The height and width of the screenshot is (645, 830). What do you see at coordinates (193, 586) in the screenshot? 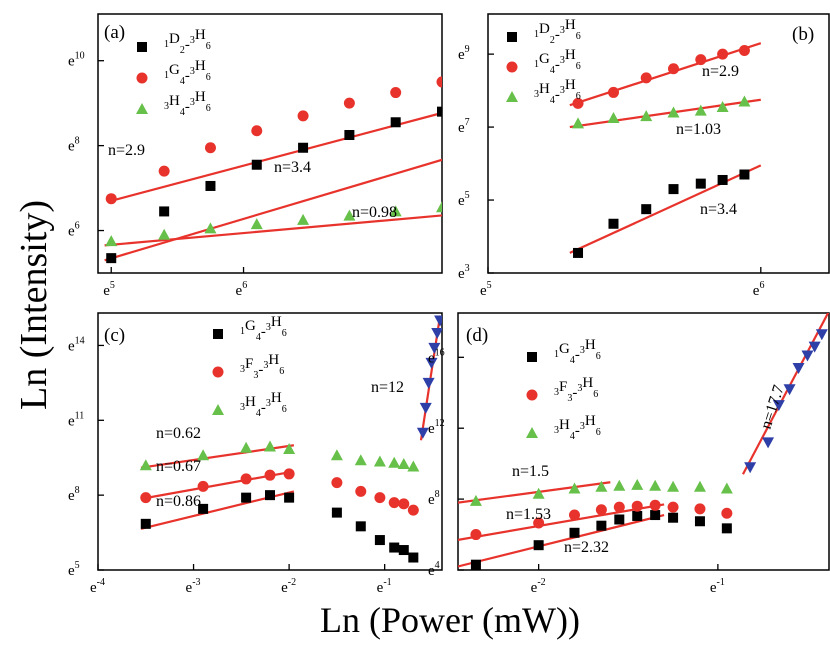
I see `x-tick-label: e-3` at bounding box center [193, 586].